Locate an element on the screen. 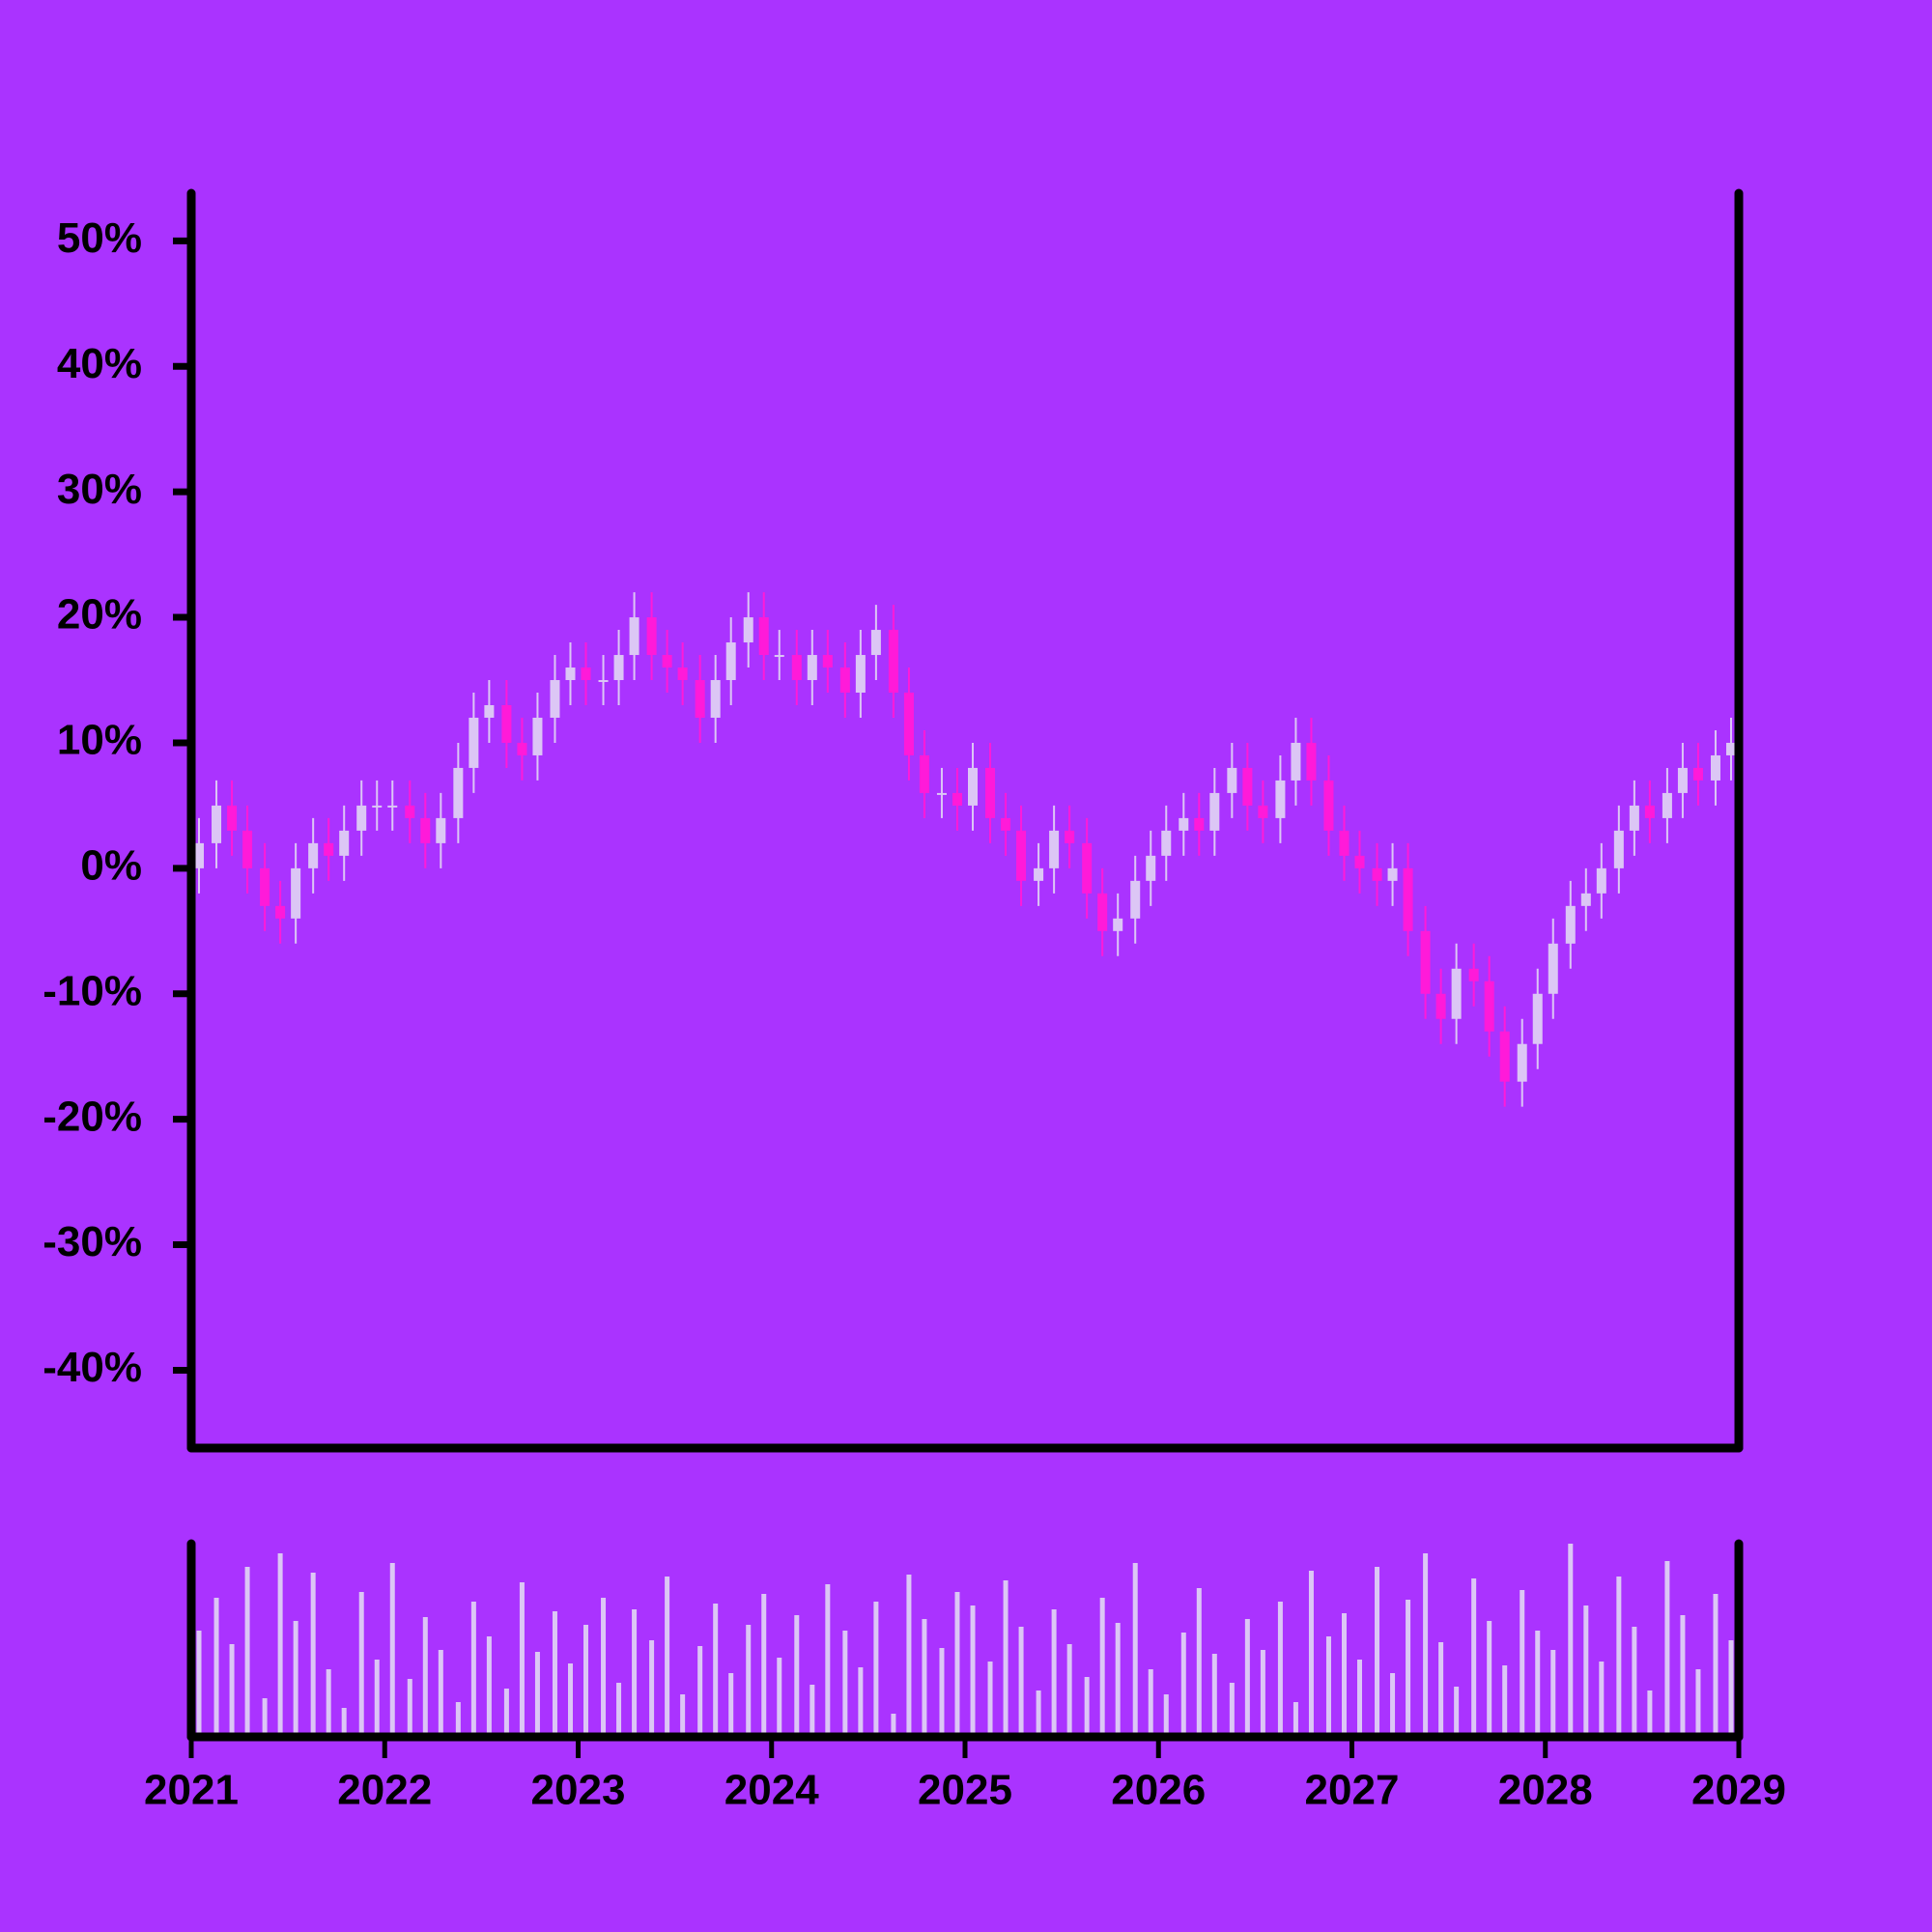 This screenshot has height=1932, width=1932. y-tick-label: 30% is located at coordinates (99, 489).